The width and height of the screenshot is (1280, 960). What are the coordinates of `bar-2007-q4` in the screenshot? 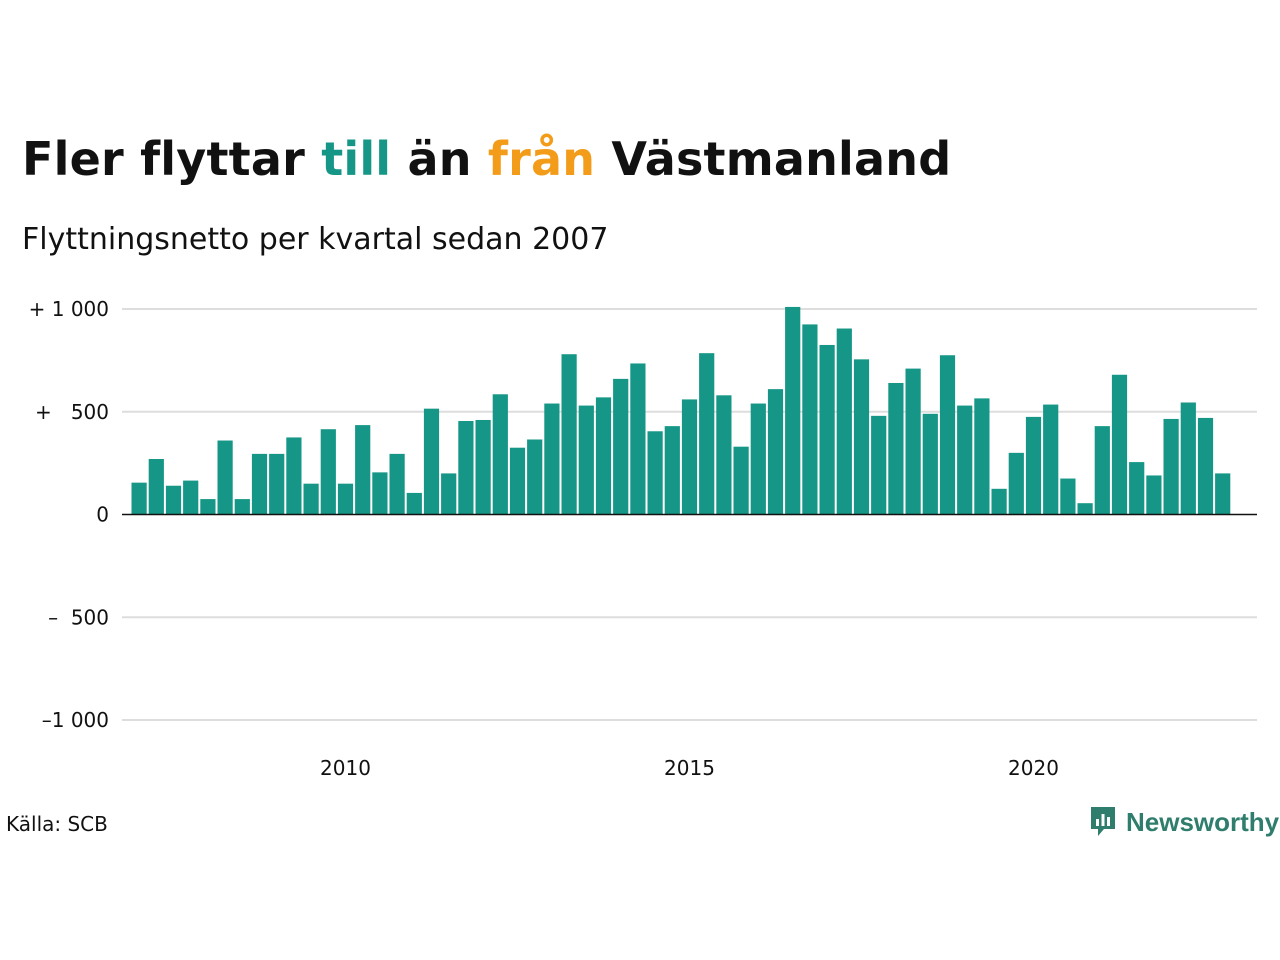 It's located at (191, 497).